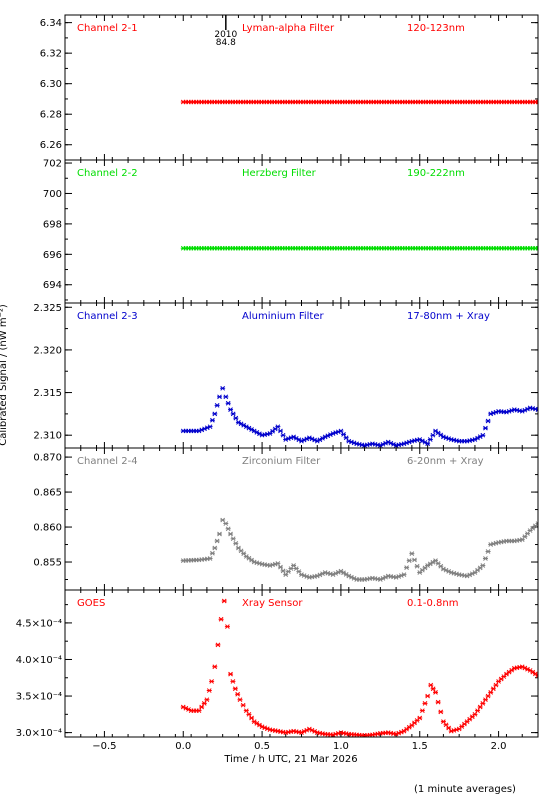 This screenshot has height=800, width=550. Describe the element at coordinates (445, 461) in the screenshot. I see `panel-band-label: 6-20nm + Xray` at that location.